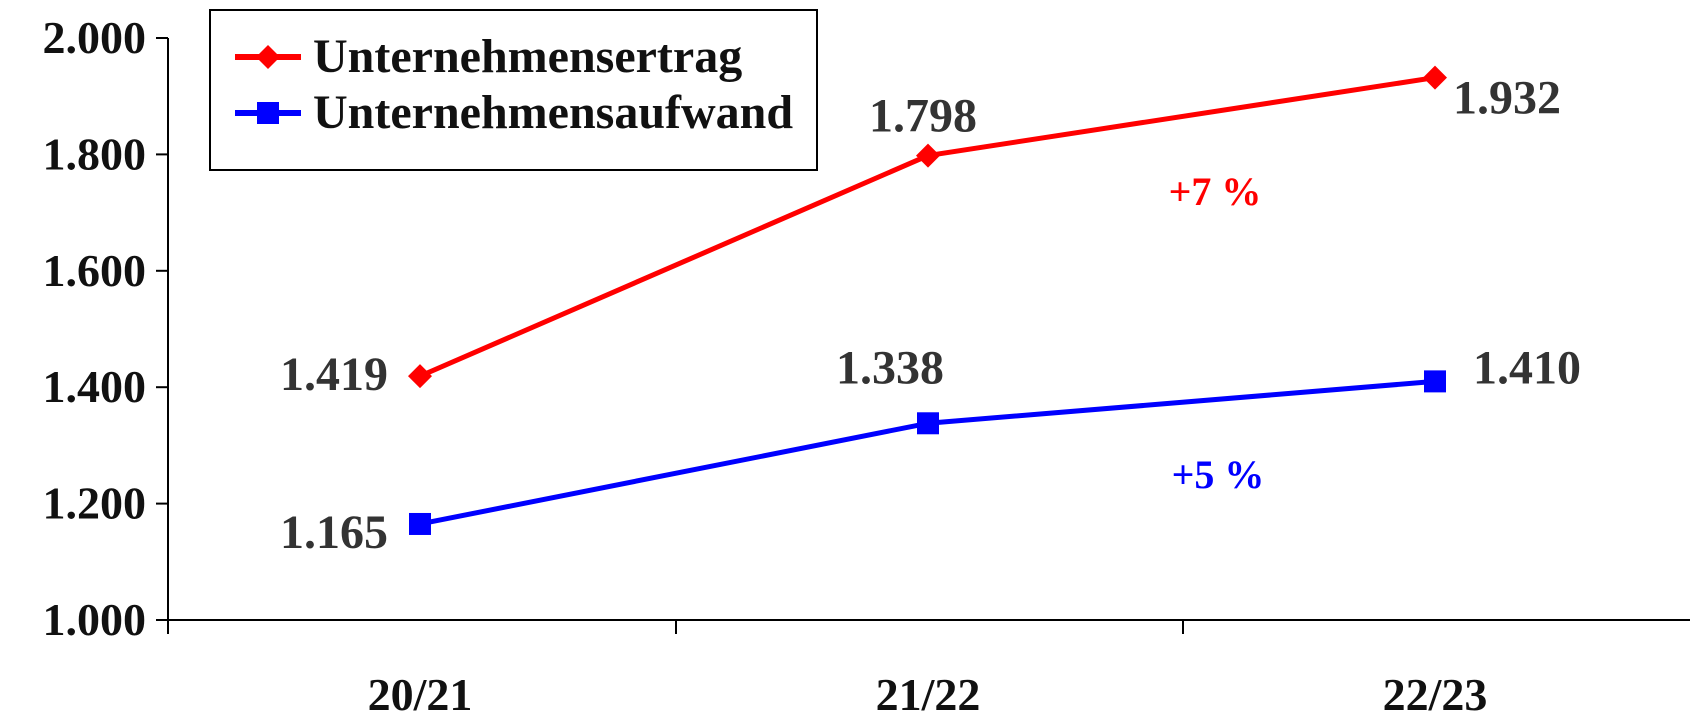  Describe the element at coordinates (268, 113) in the screenshot. I see `legend-swatch-square-icon` at that location.